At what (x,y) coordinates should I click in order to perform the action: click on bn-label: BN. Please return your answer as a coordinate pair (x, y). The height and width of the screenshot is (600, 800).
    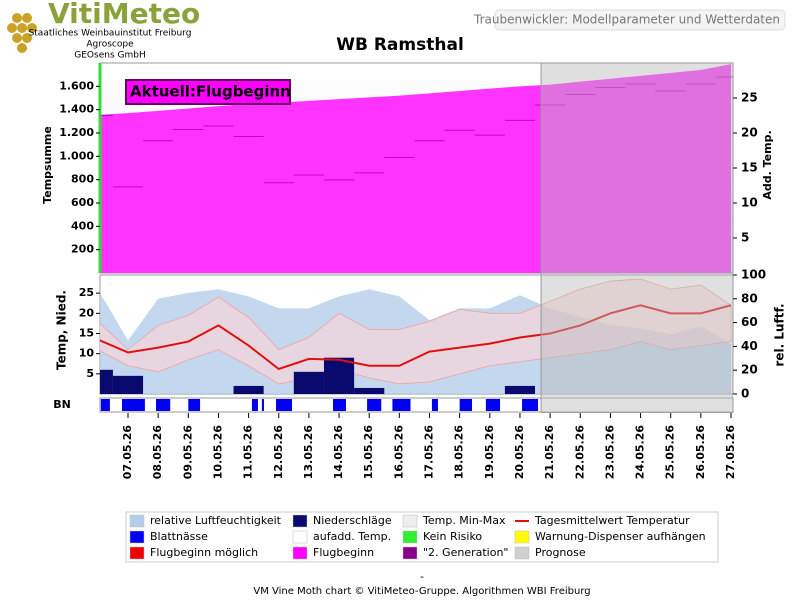
    Looking at the image, I should click on (62, 404).